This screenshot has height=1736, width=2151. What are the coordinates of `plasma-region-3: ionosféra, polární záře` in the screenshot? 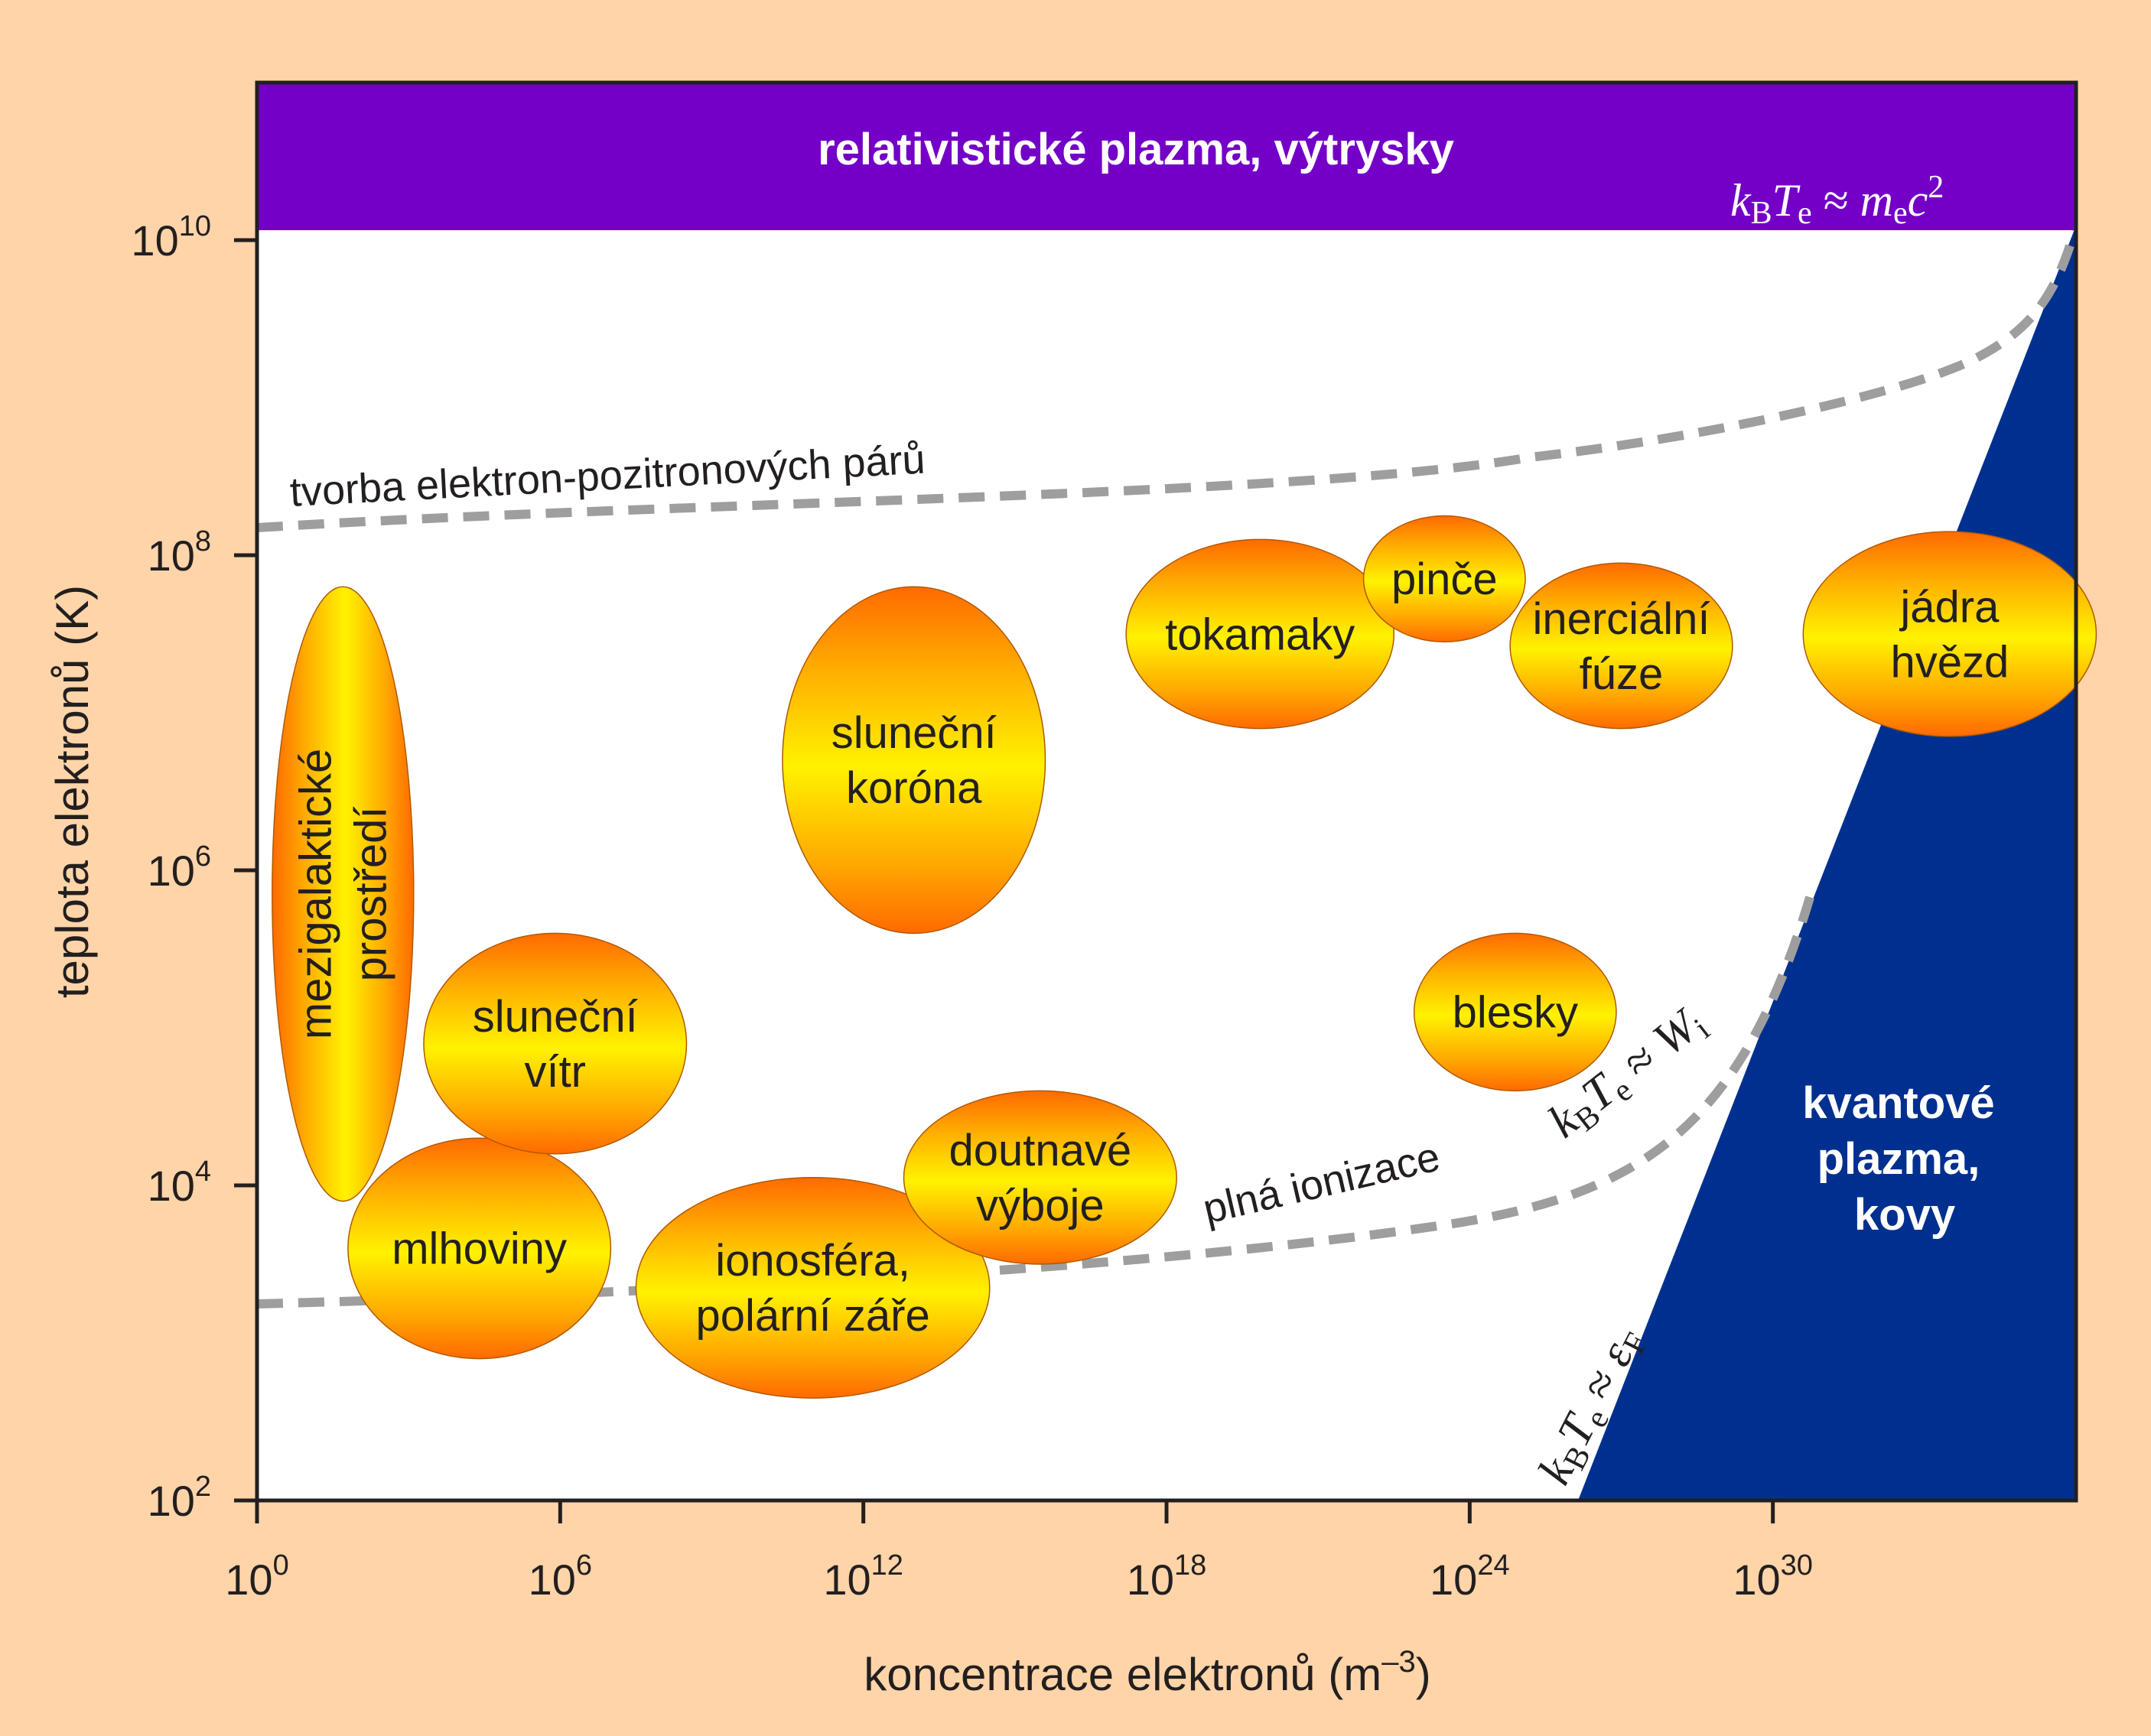 It's located at (813, 1287).